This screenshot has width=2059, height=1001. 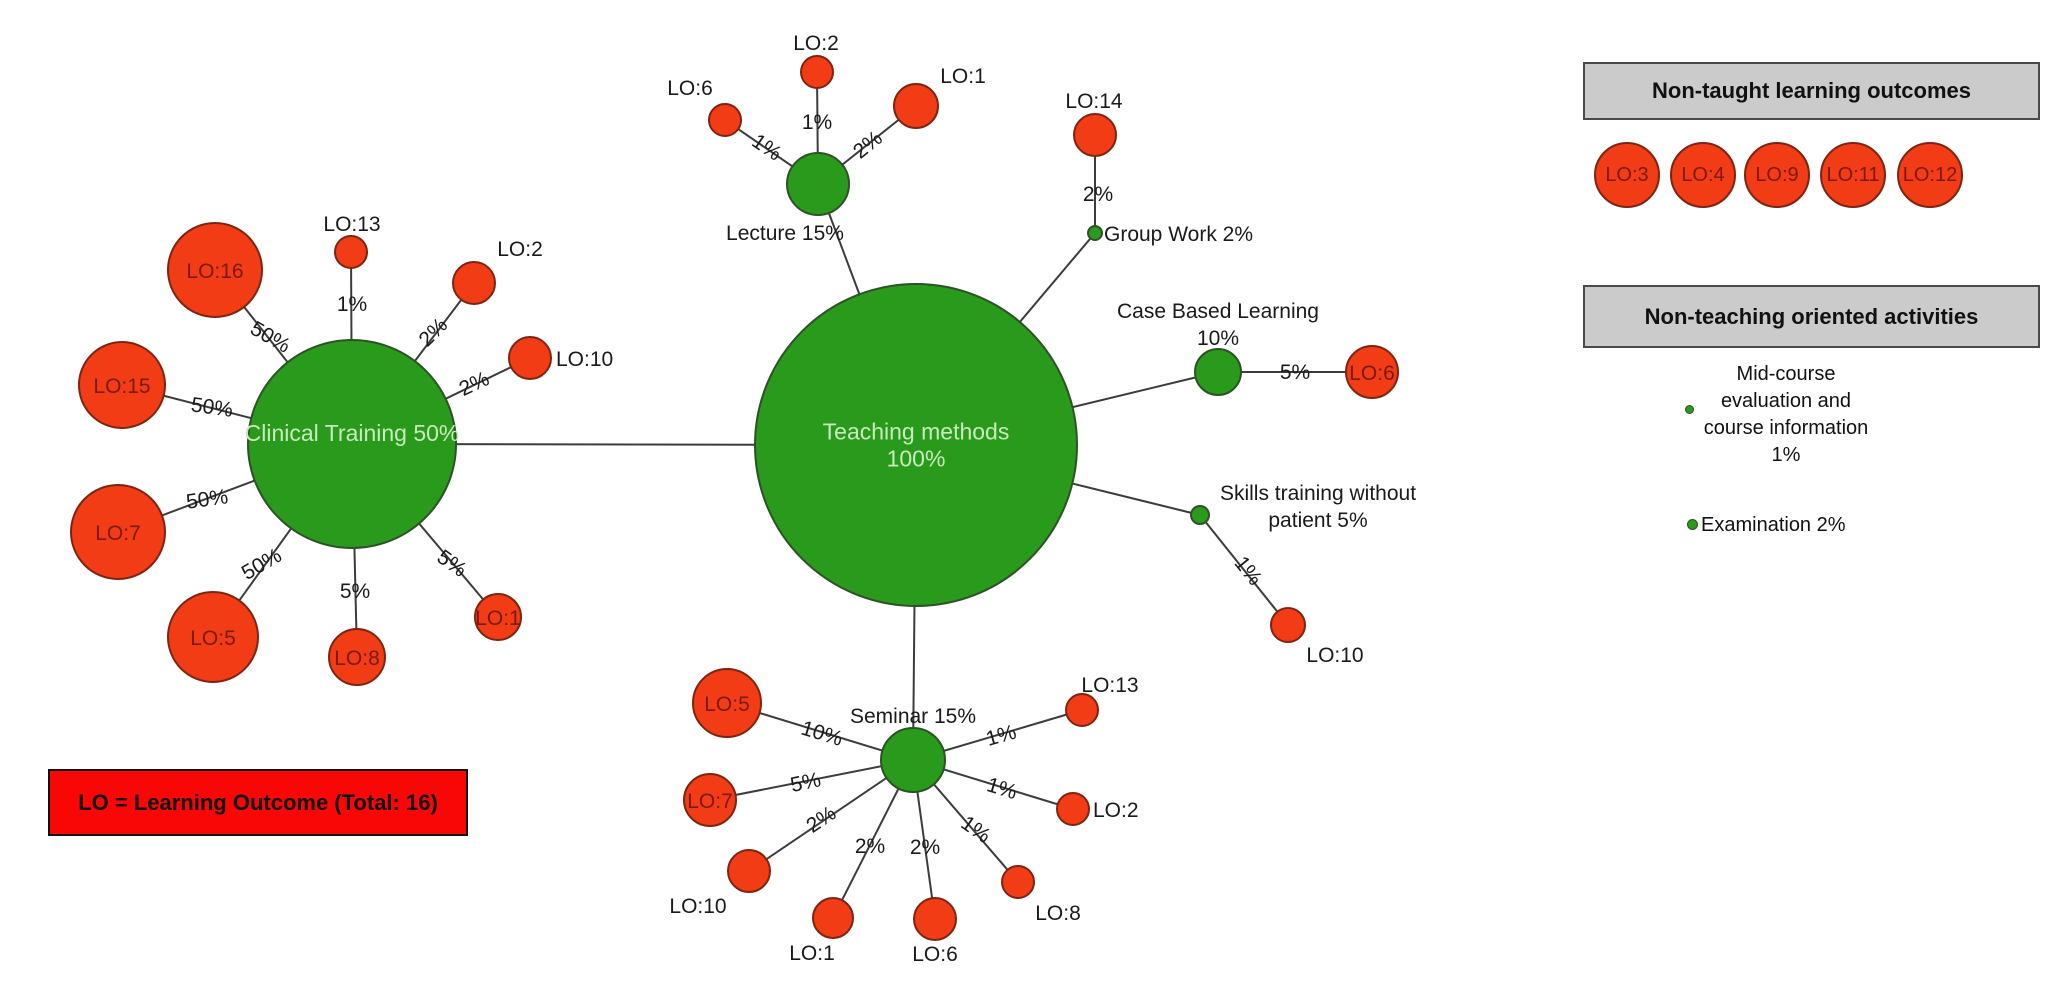 I want to click on lo-node-seminar-LO:13, so click(x=1082, y=710).